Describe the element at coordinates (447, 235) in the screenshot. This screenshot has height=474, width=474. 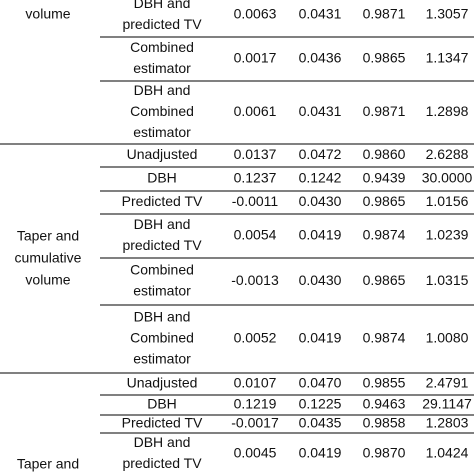
I see `cell-value: 1.0239` at that location.